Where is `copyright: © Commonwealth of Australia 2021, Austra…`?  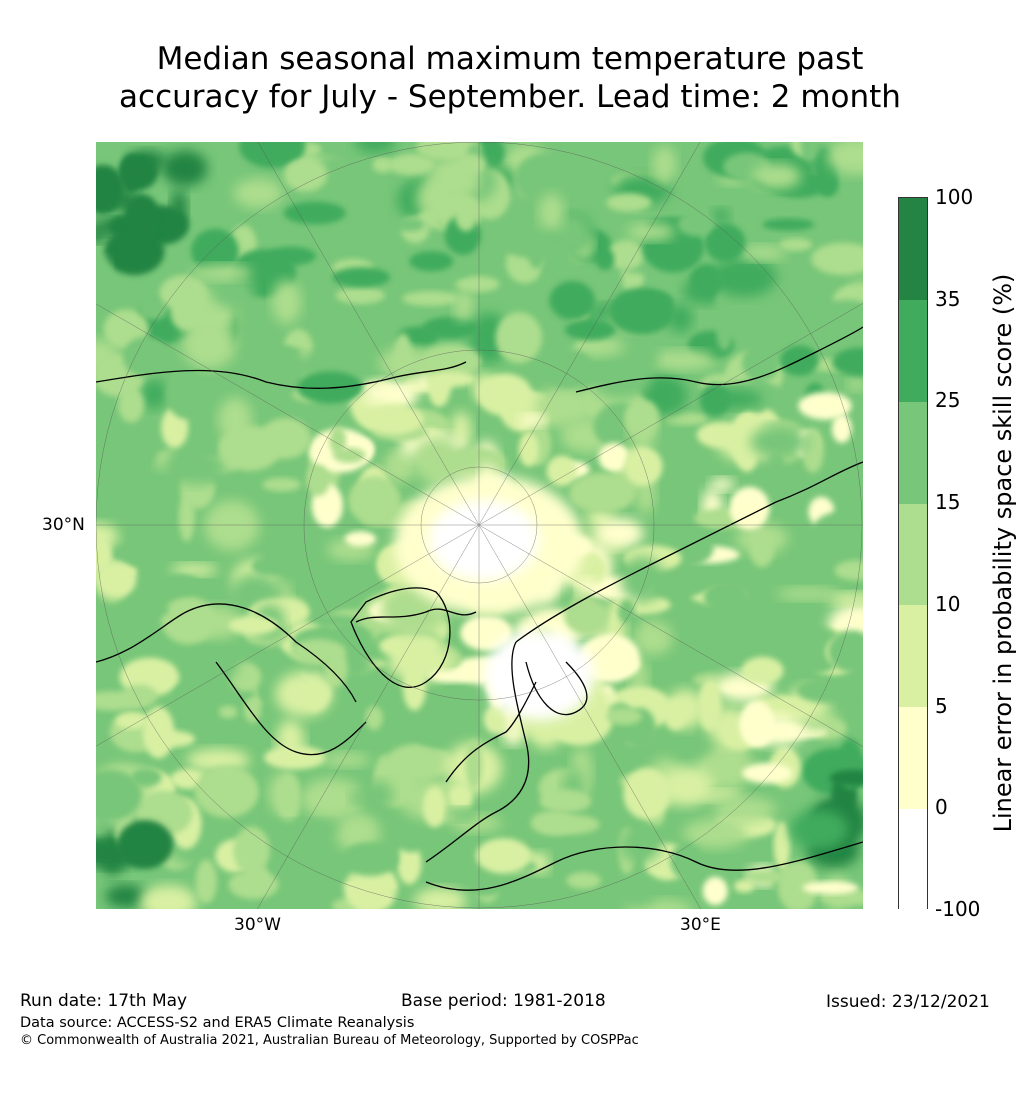
copyright: © Commonwealth of Australia 2021, Austra… is located at coordinates (329, 1040).